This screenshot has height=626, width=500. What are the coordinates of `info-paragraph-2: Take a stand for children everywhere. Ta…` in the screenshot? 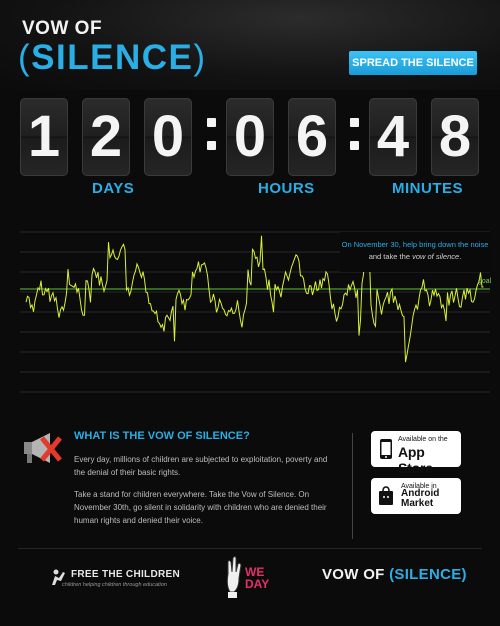 It's located at (200, 507).